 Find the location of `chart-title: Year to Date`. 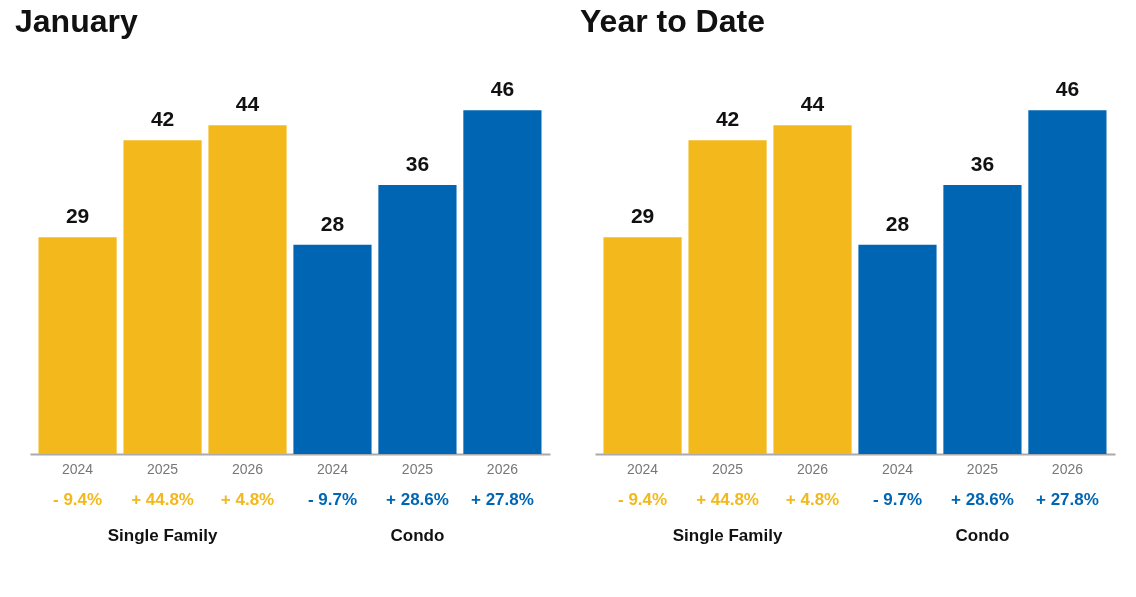

chart-title: Year to Date is located at coordinates (672, 21).